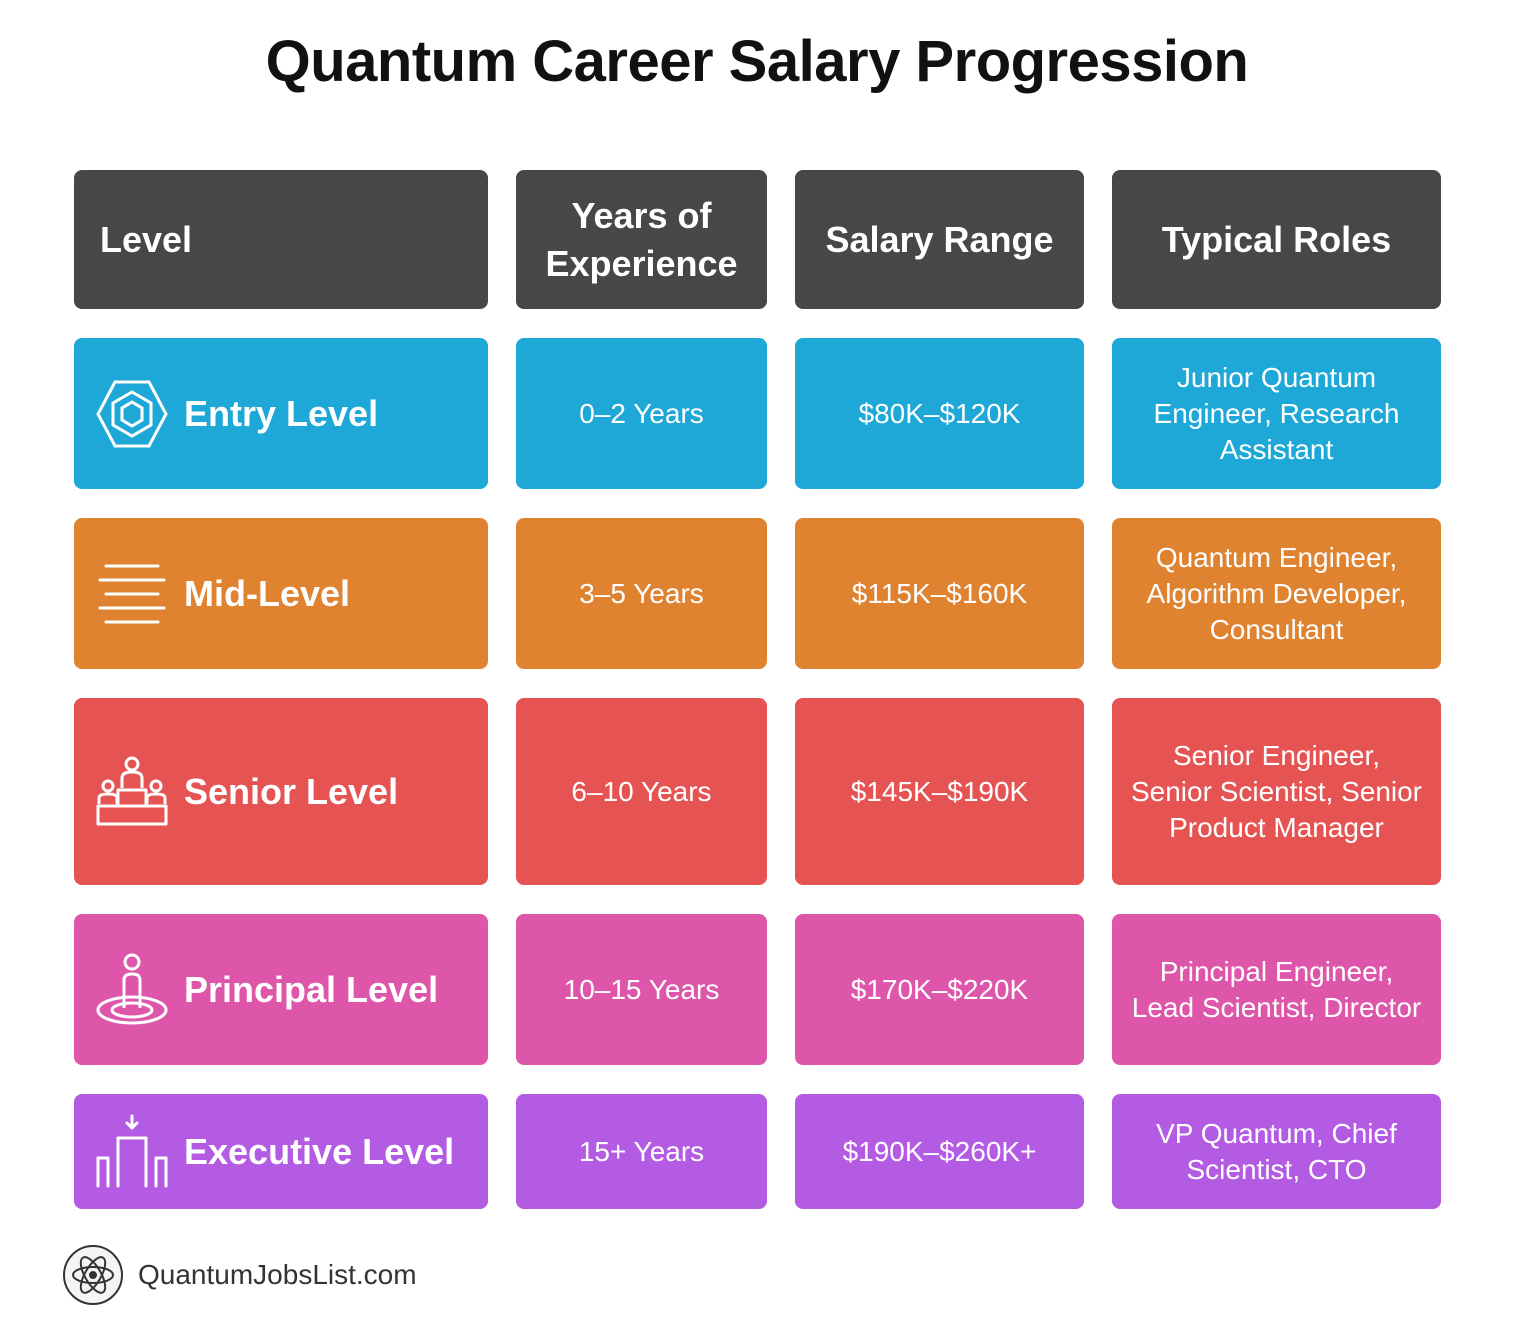  I want to click on level-label: Entry Level, so click(281, 413).